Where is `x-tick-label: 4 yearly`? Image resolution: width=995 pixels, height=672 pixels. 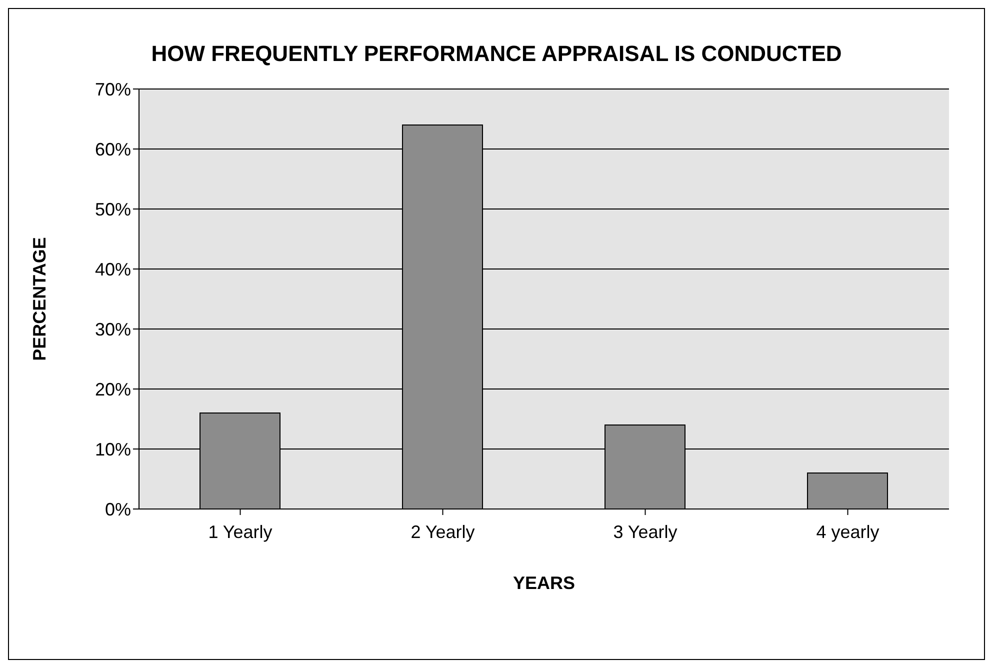
x-tick-label: 4 yearly is located at coordinates (848, 532).